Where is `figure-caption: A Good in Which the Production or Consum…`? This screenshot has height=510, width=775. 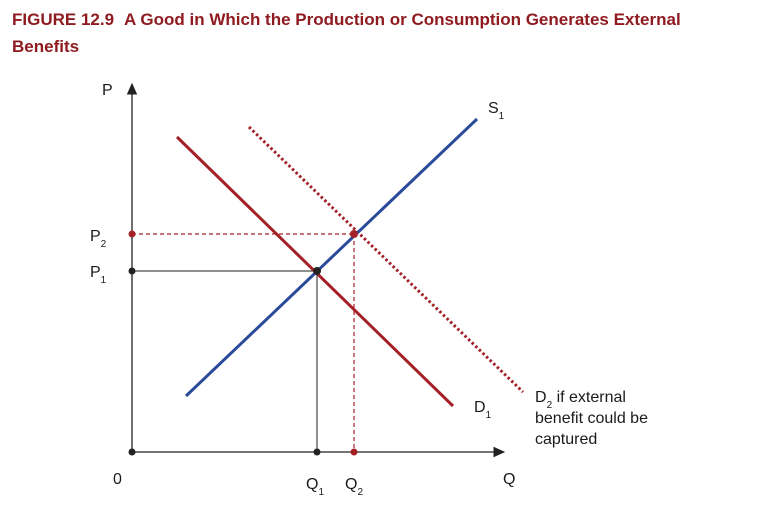
figure-caption: A Good in Which the Production or Consum… is located at coordinates (346, 33).